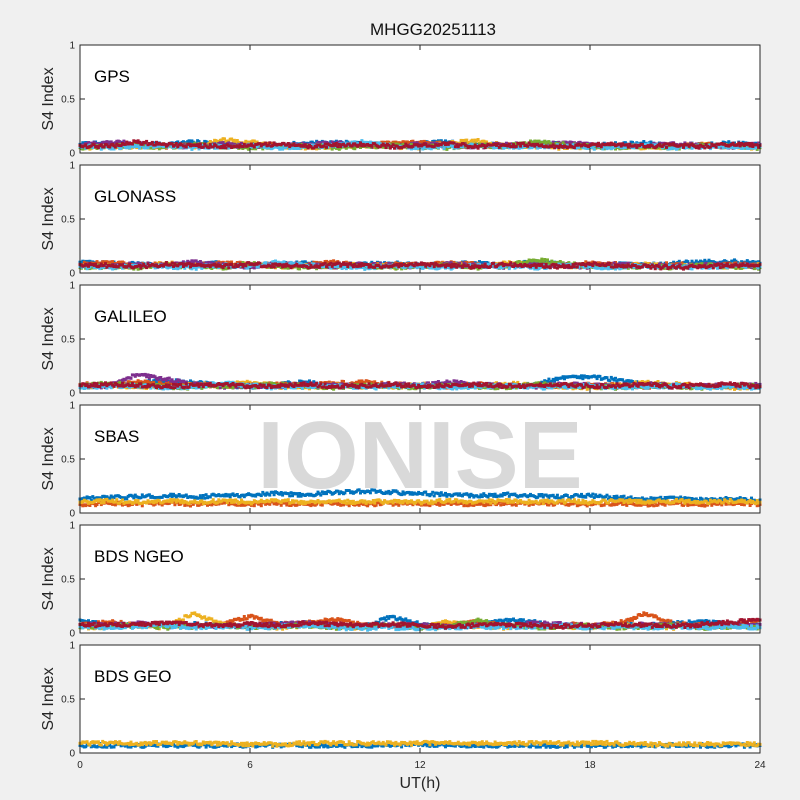 The height and width of the screenshot is (800, 800). What do you see at coordinates (72, 46) in the screenshot?
I see `y-tick-label: 1` at bounding box center [72, 46].